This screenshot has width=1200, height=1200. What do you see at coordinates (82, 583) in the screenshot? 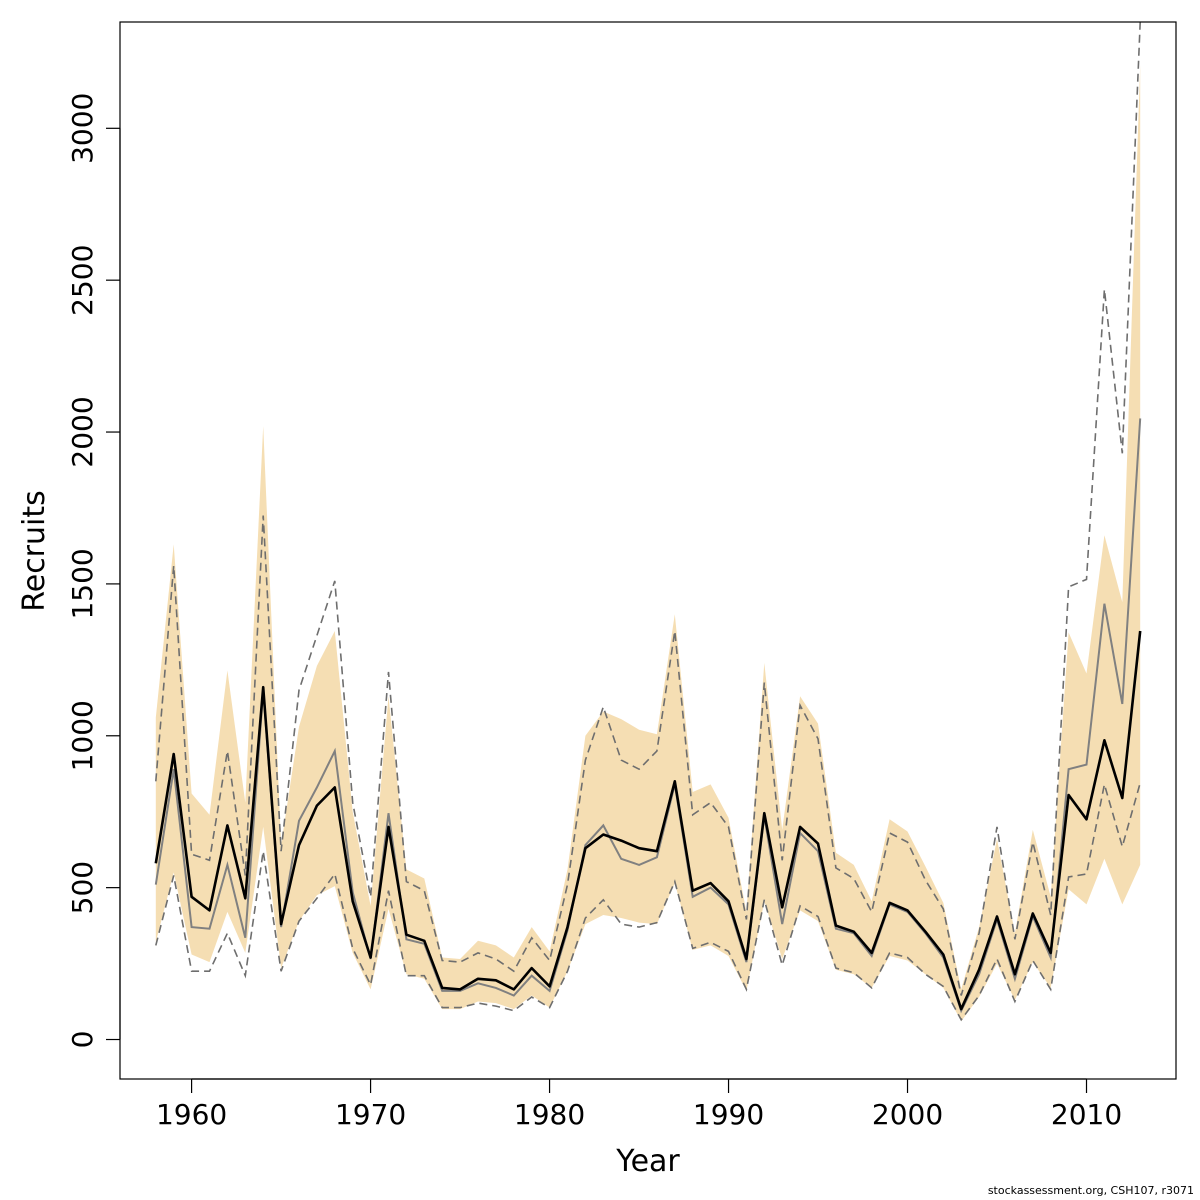
I see `y-tick-label: 1500` at bounding box center [82, 583].